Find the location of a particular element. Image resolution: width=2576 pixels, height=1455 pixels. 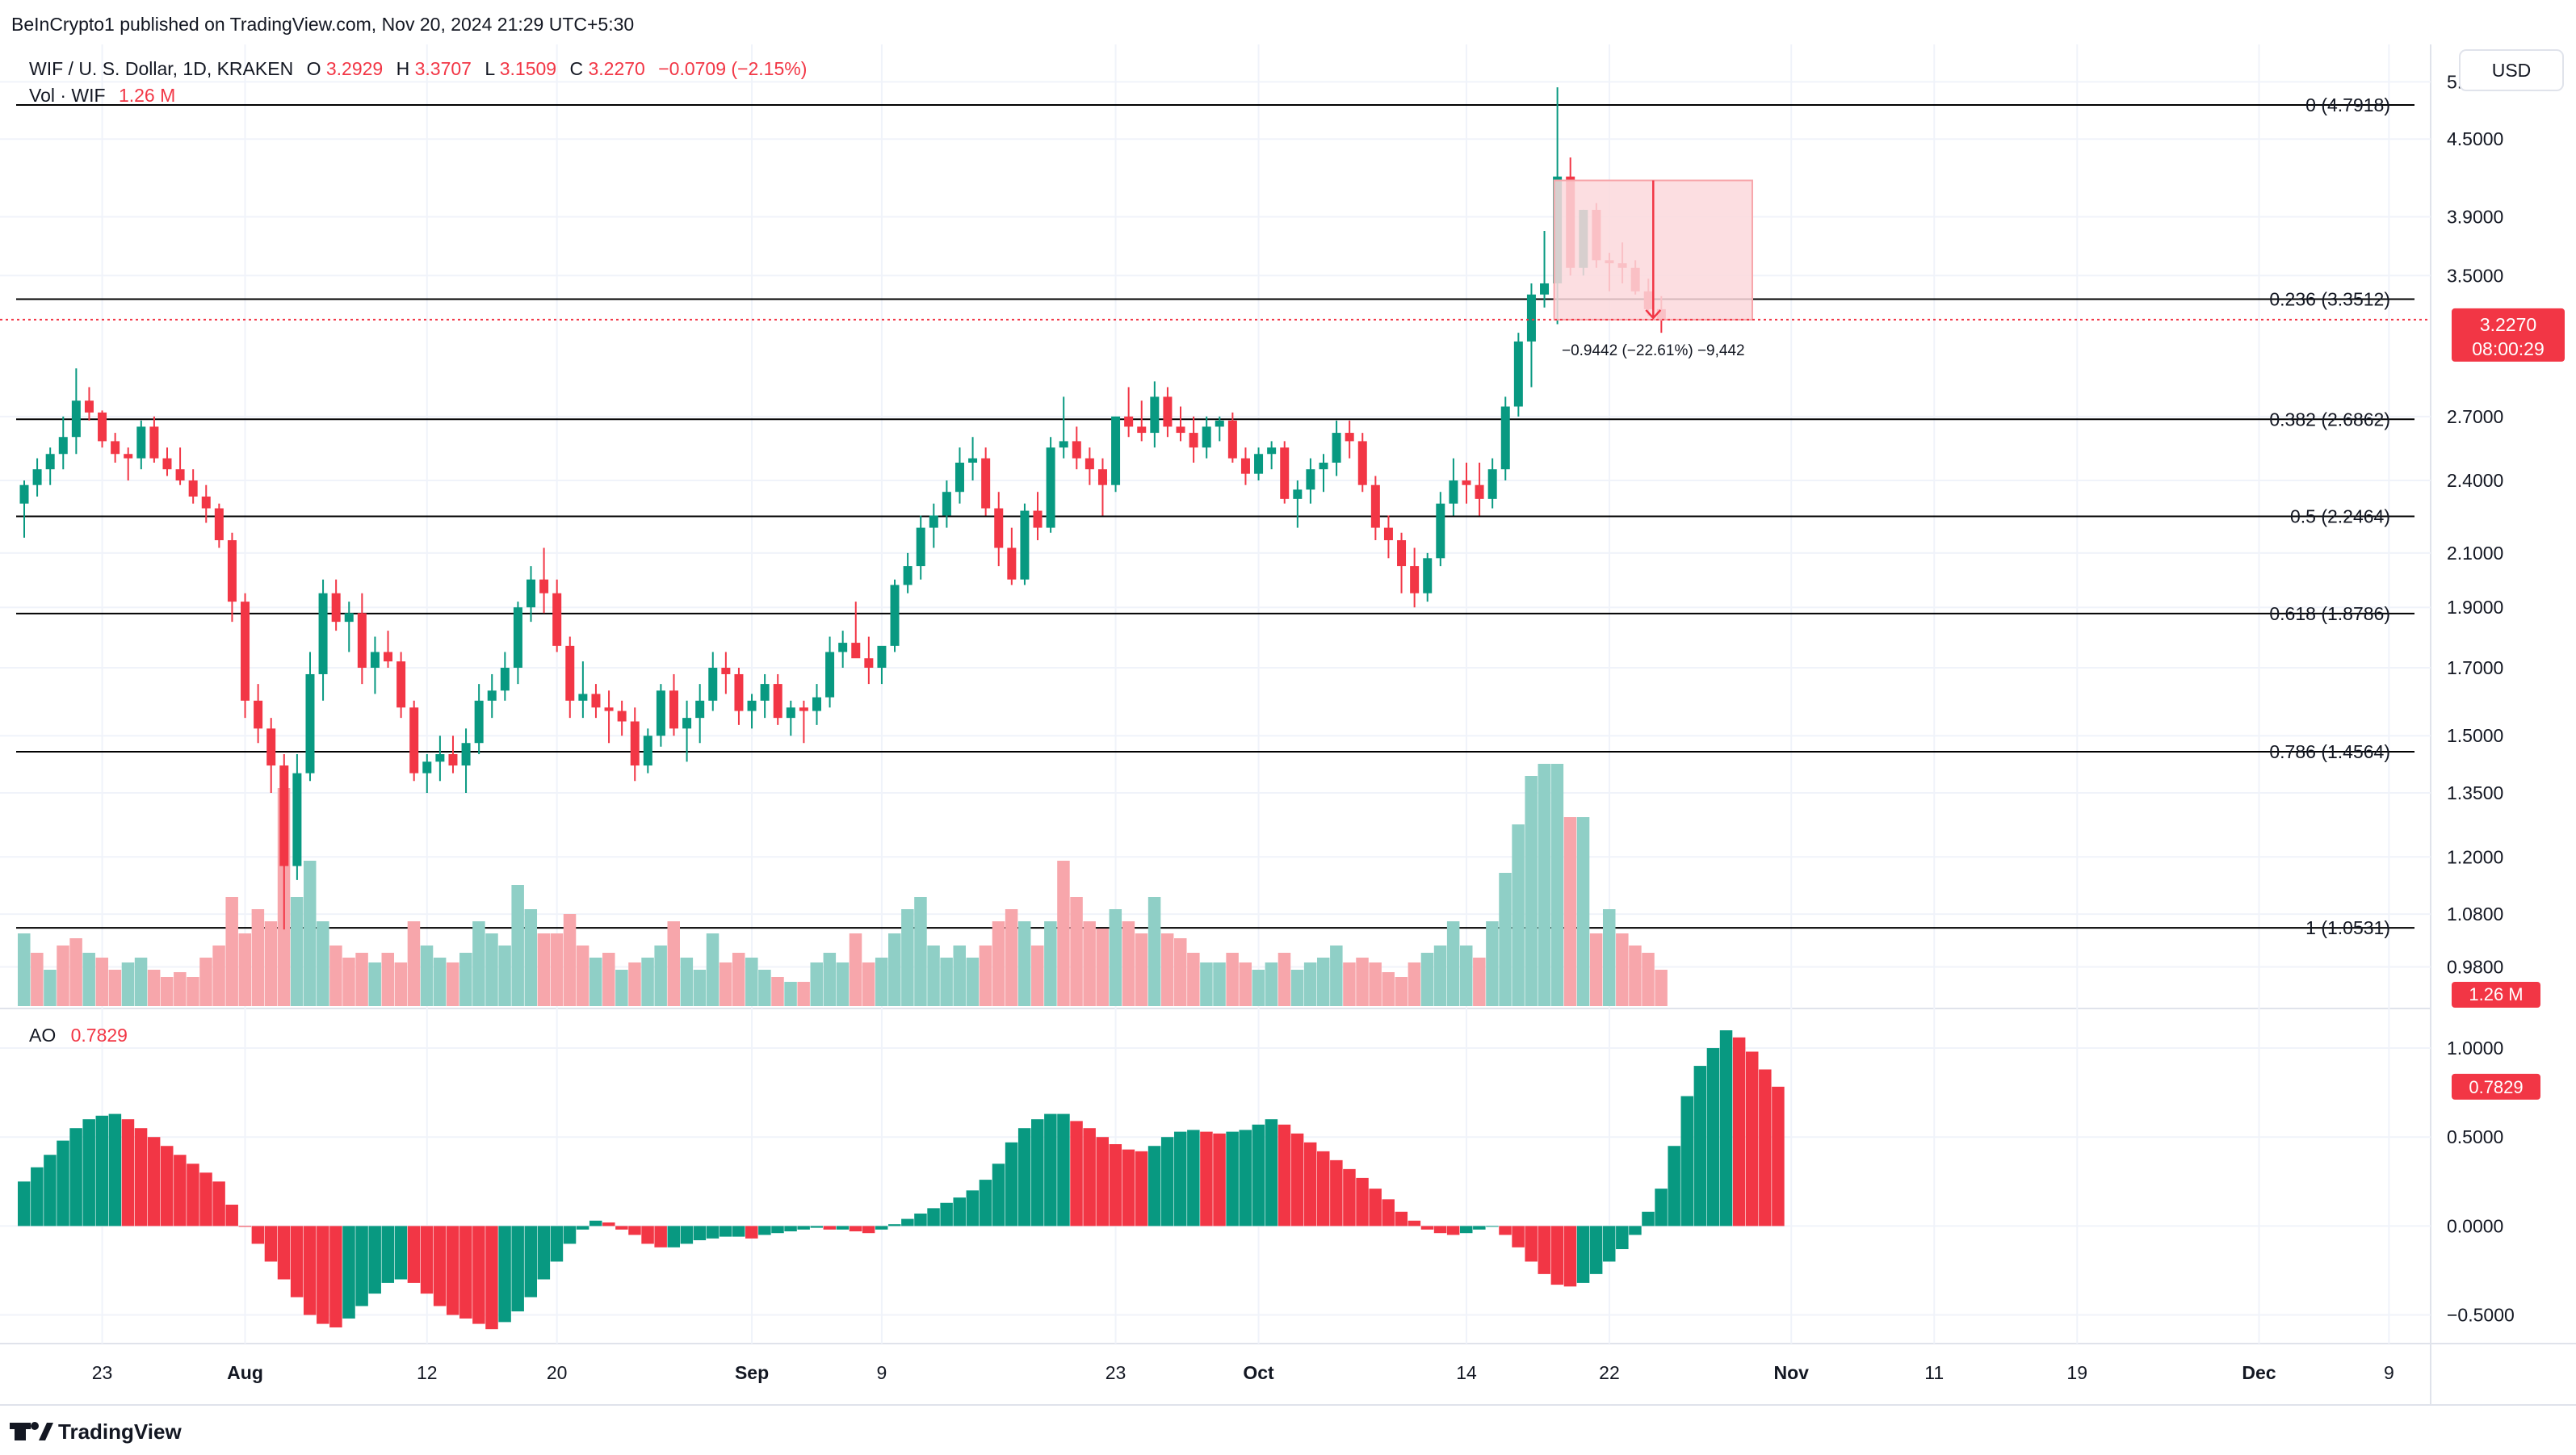

price-tick-label: 2.7000 is located at coordinates (2475, 416).